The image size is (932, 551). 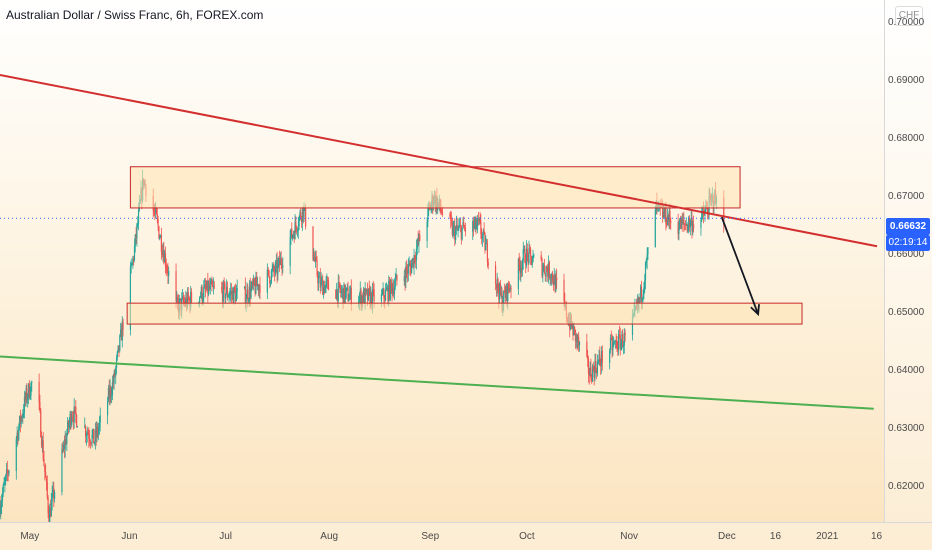 What do you see at coordinates (908, 261) in the screenshot?
I see `price-axis` at bounding box center [908, 261].